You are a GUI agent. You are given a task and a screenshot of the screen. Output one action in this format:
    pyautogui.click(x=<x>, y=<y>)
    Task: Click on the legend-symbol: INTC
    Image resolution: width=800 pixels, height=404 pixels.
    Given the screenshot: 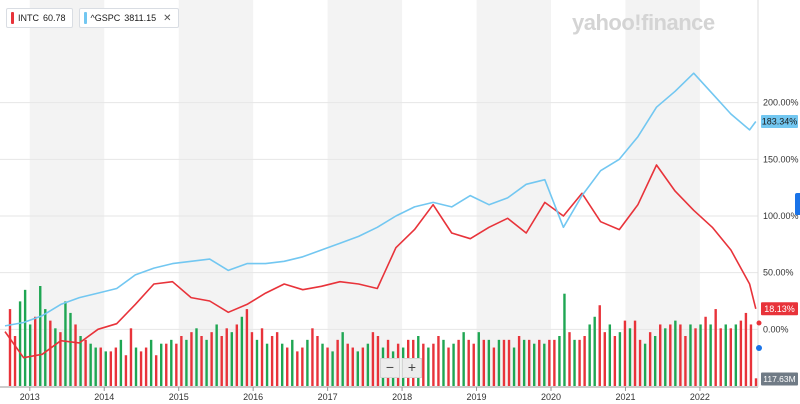 What is the action you would take?
    pyautogui.click(x=28, y=18)
    